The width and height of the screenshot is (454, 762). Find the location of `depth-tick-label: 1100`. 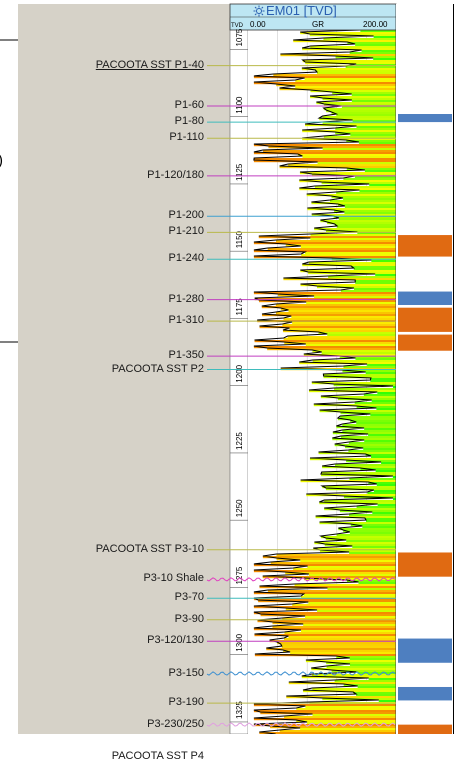

depth-tick-label: 1100 is located at coordinates (239, 105).